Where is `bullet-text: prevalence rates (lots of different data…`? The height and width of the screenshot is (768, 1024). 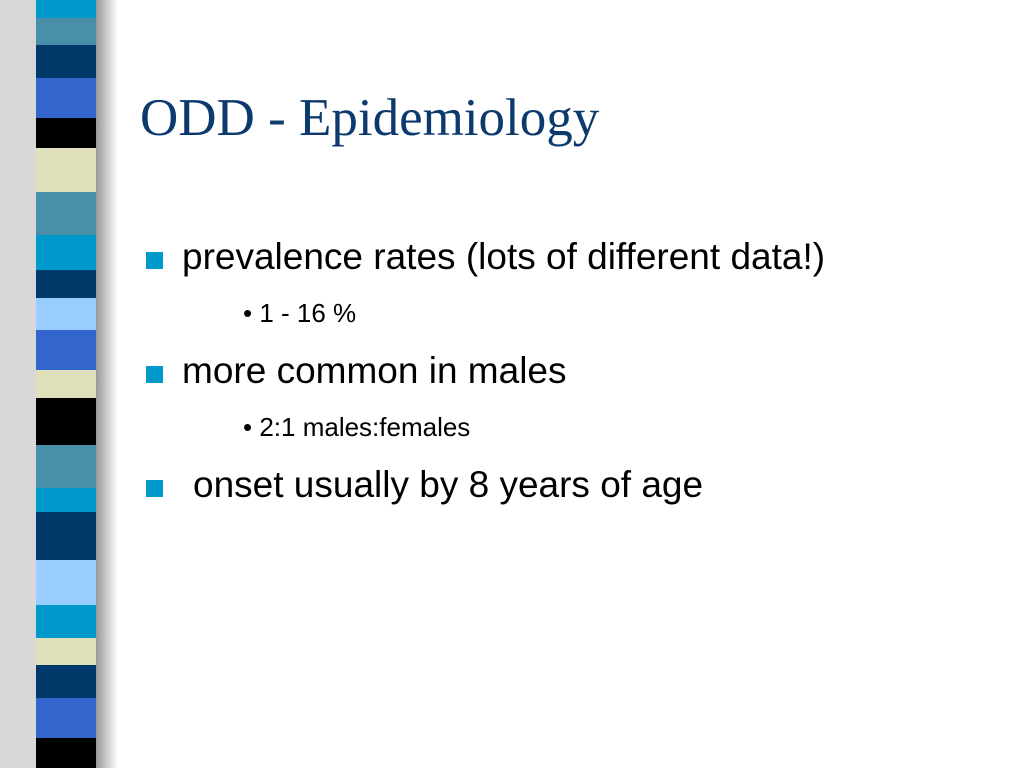
bullet-text: prevalence rates (lots of different data… is located at coordinates (504, 256).